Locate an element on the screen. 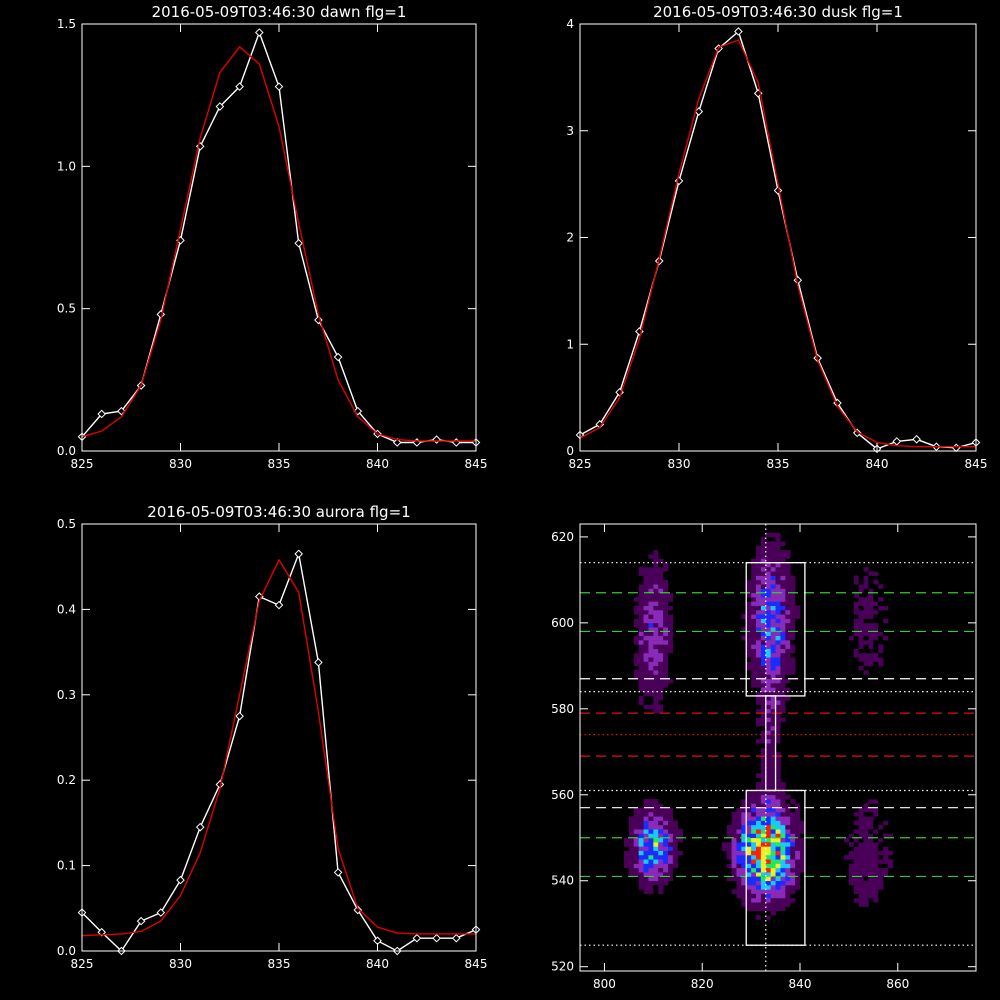 The image size is (1000, 1000). y-tick-label: 1 is located at coordinates (570, 344).